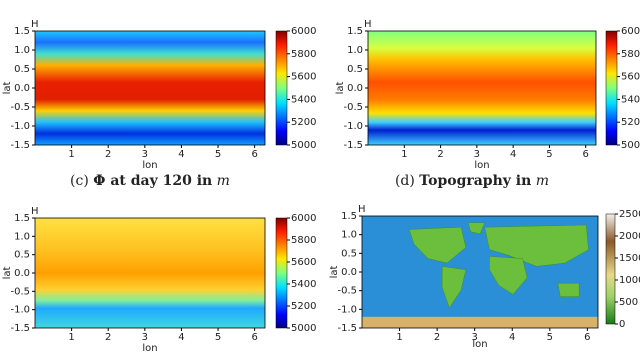 Image resolution: width=640 pixels, height=362 pixels. Describe the element at coordinates (629, 258) in the screenshot. I see `colorbar-tick-label: 1500` at that location.